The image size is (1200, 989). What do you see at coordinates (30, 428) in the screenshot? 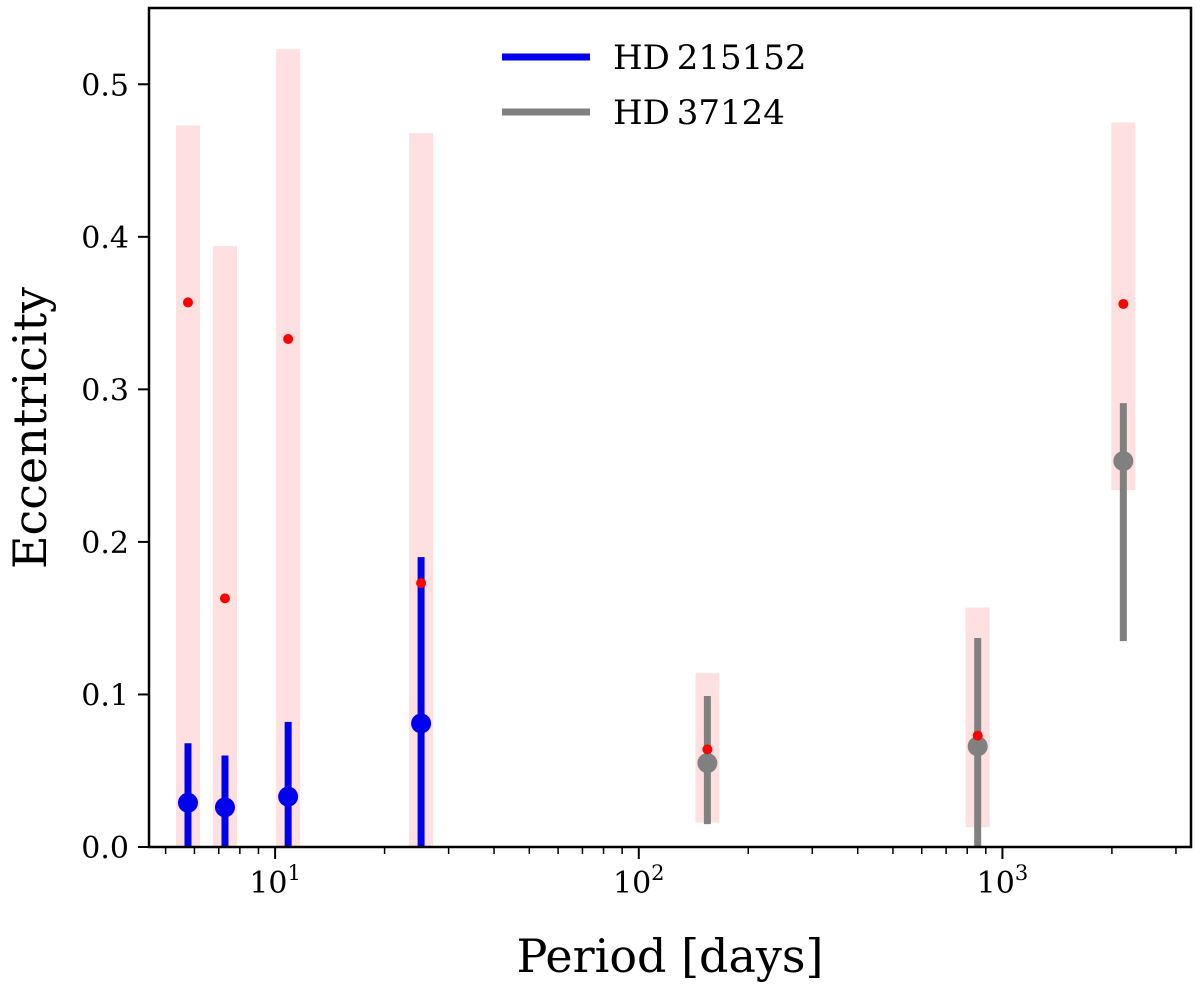
I see `y-axis-title: Eccentricity` at bounding box center [30, 428].